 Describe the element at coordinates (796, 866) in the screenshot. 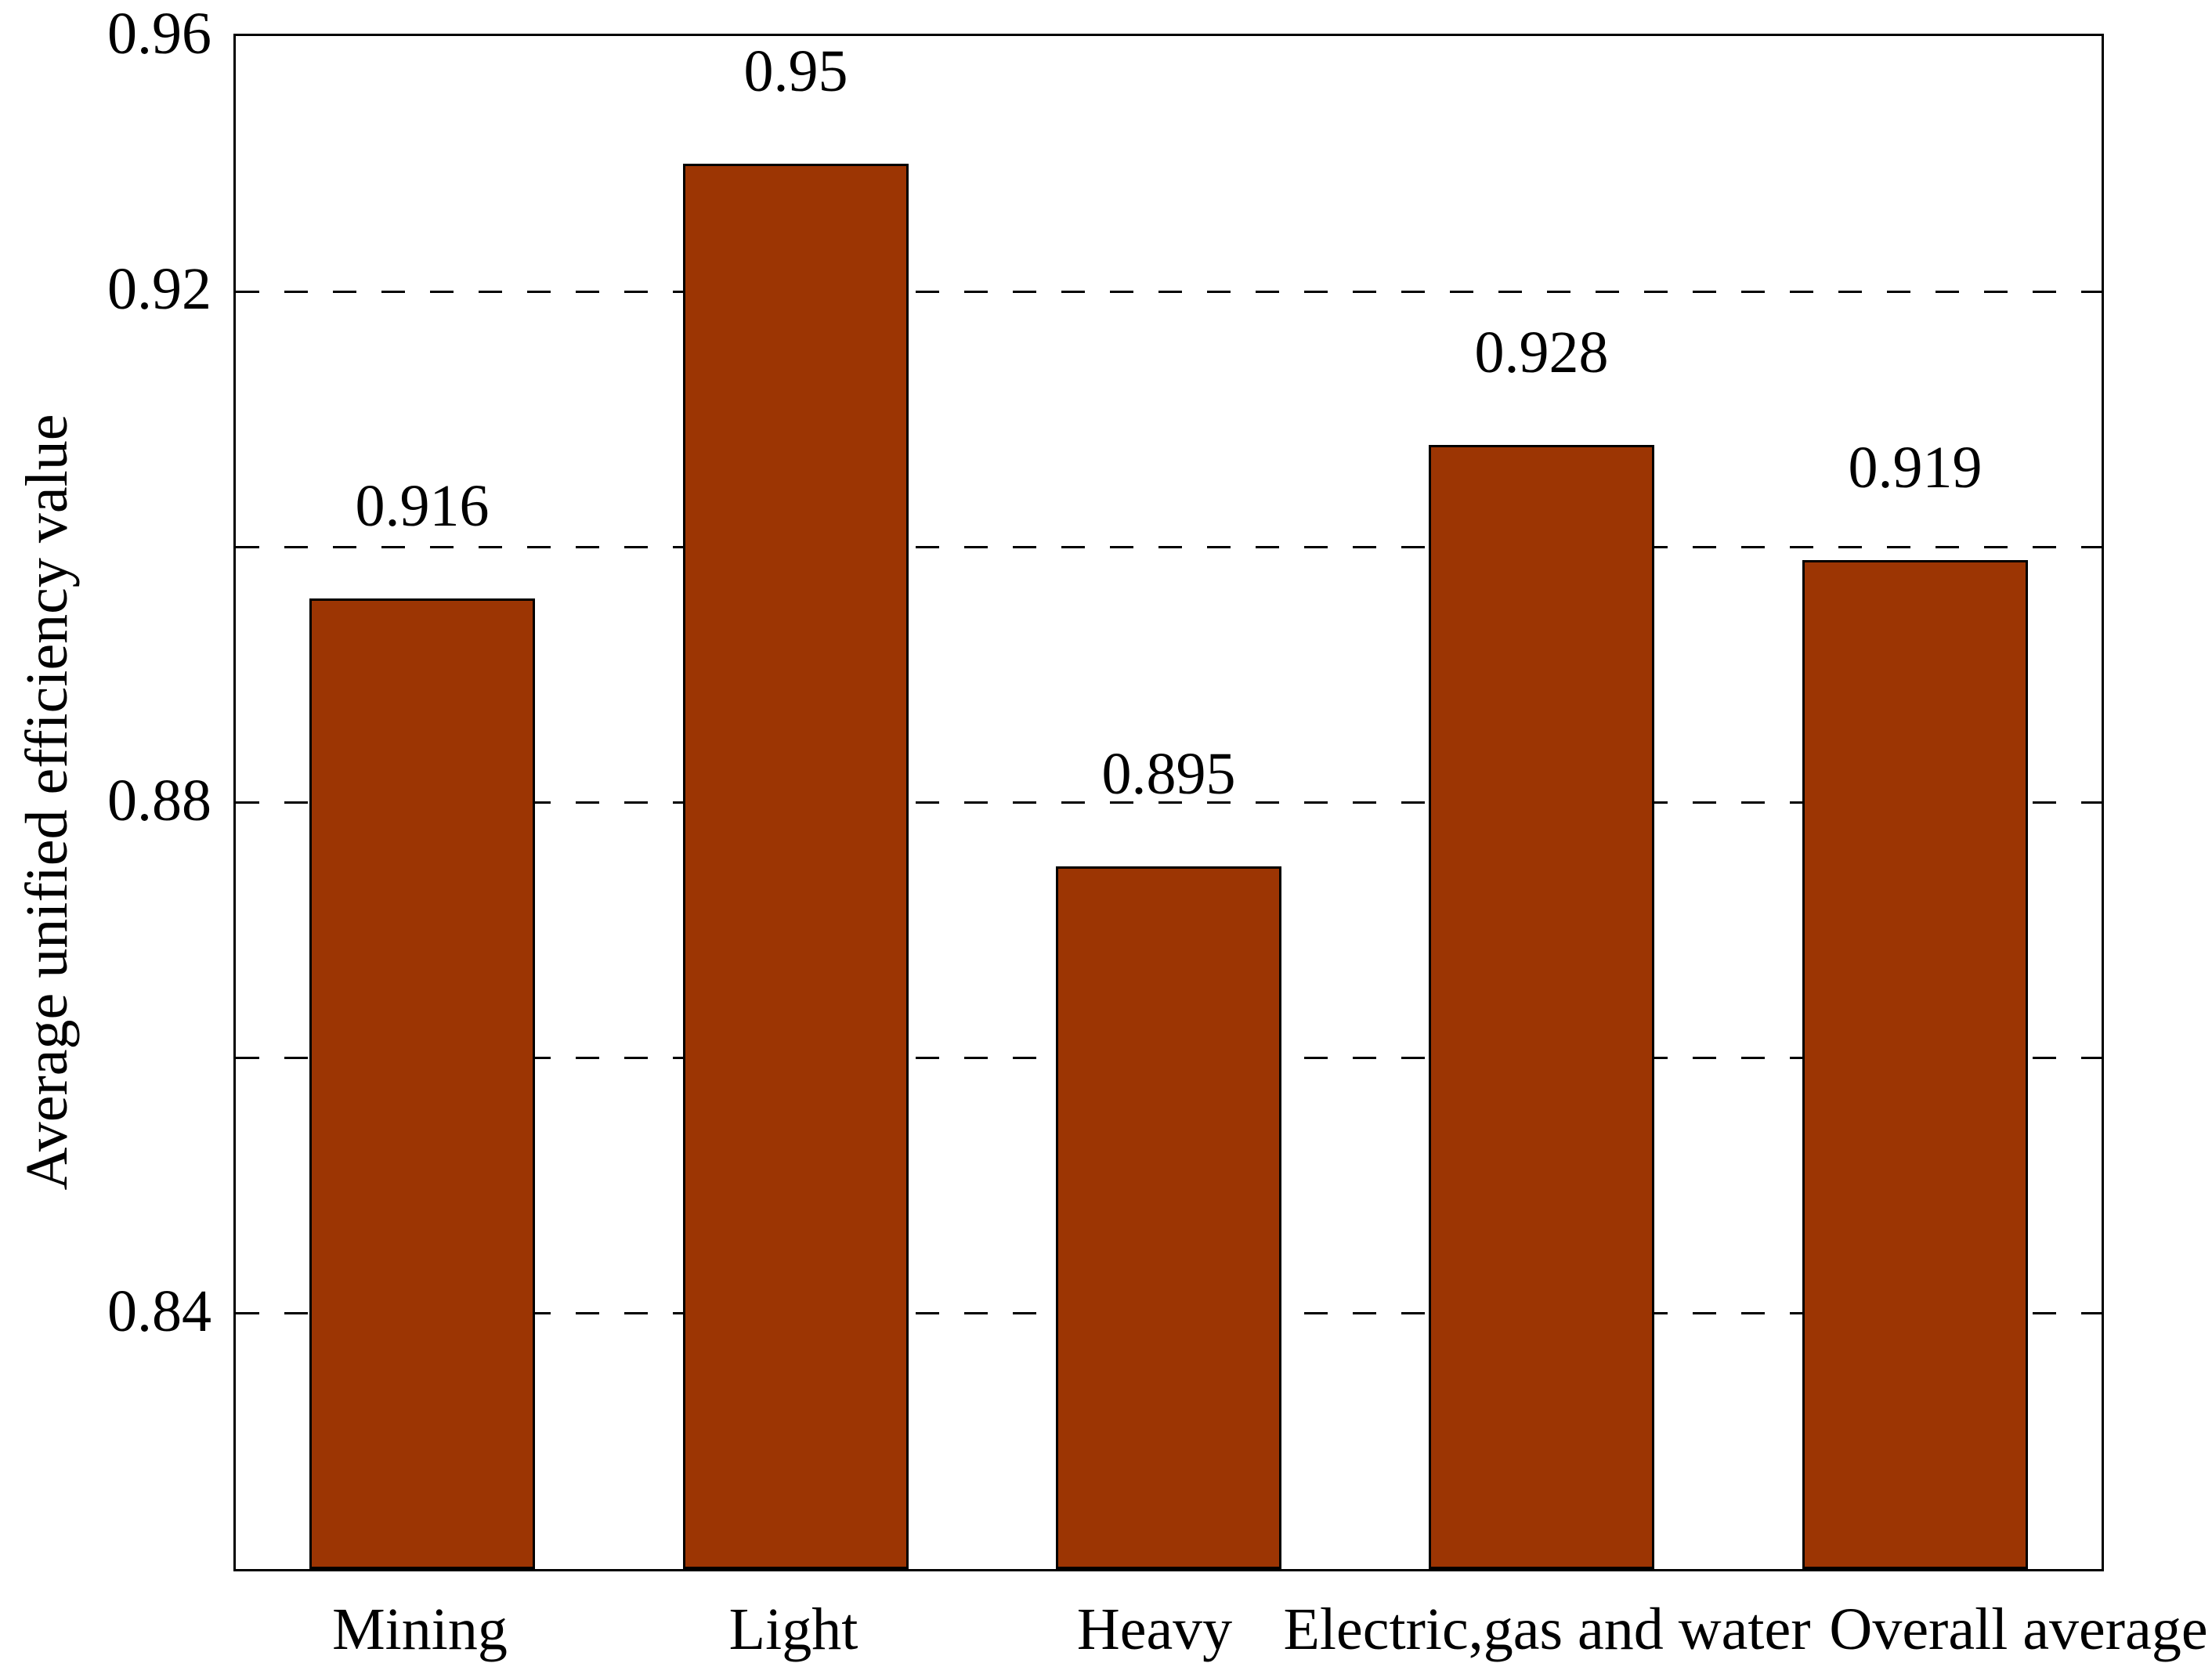

I see `bar-light` at that location.